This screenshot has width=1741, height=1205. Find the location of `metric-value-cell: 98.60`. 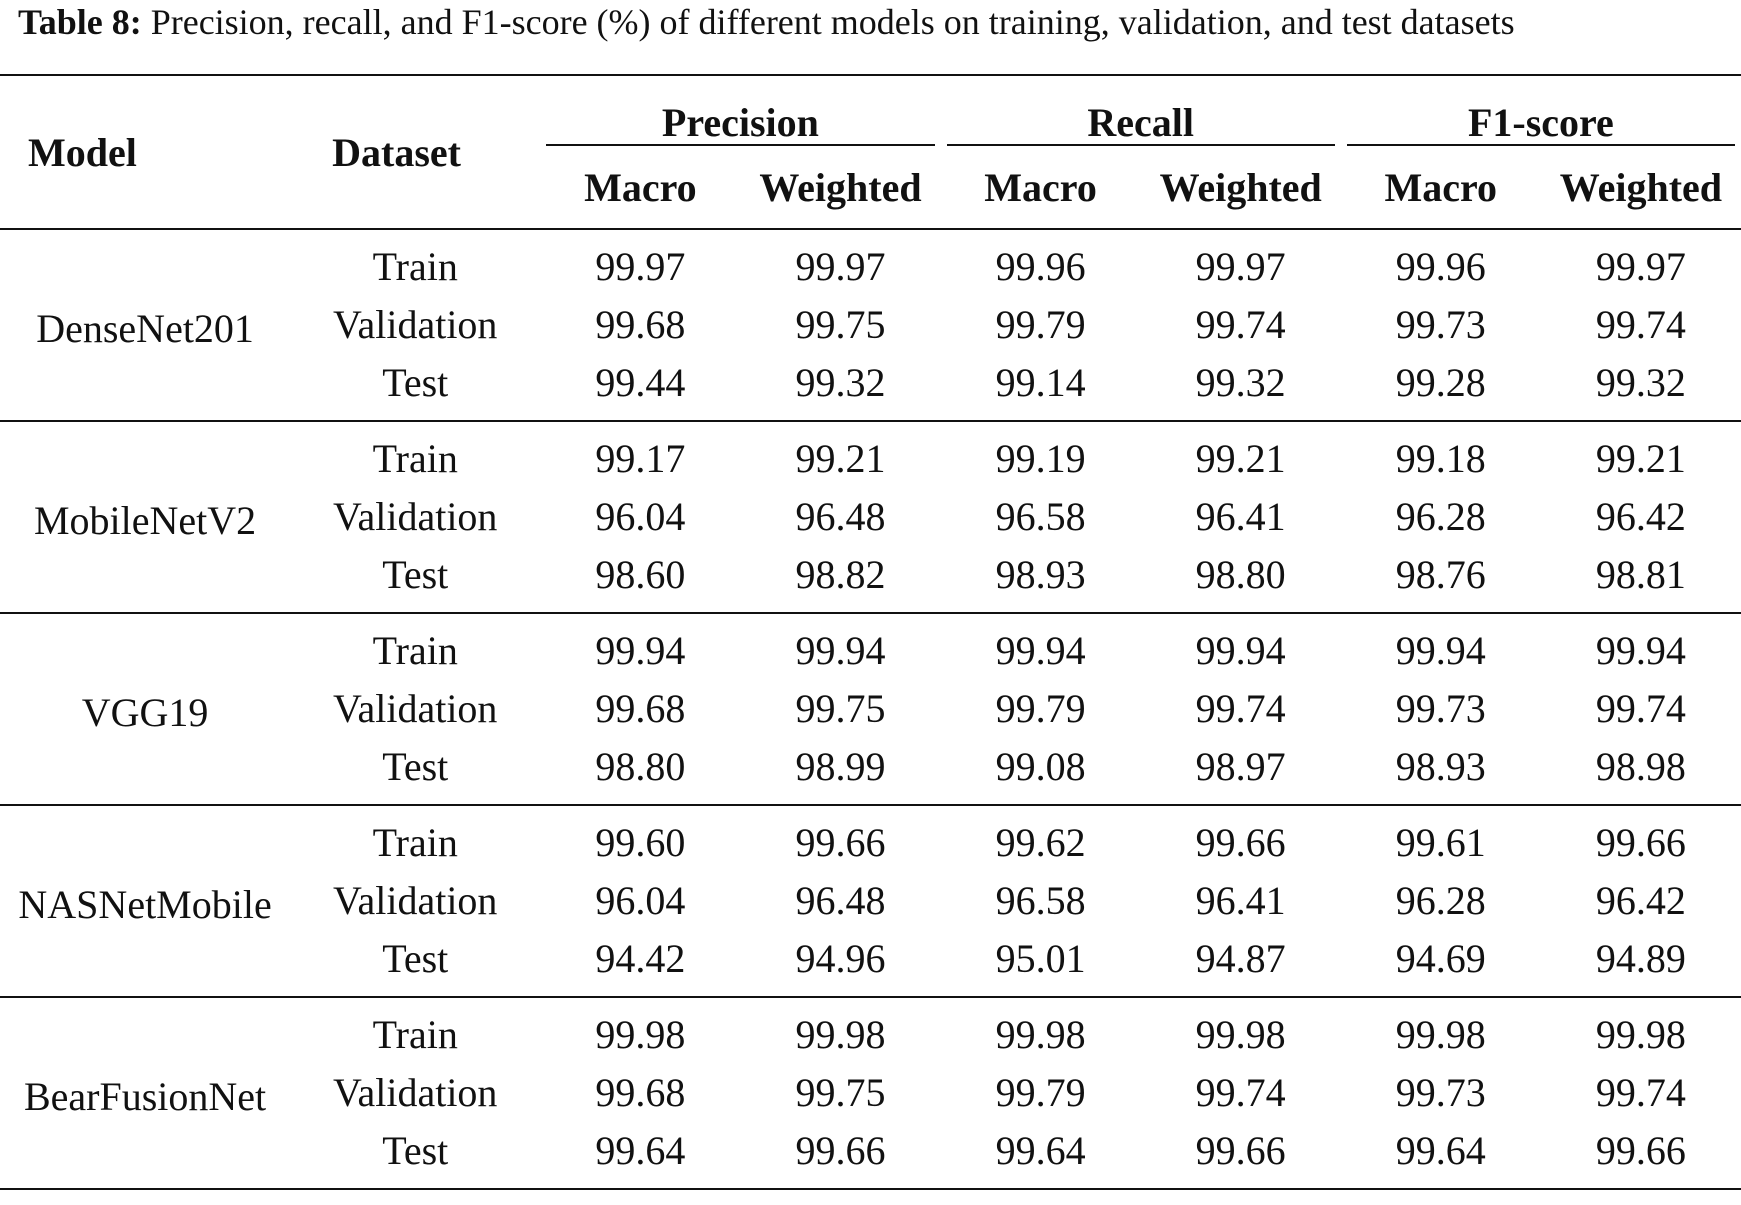

metric-value-cell: 98.60 is located at coordinates (640, 574).